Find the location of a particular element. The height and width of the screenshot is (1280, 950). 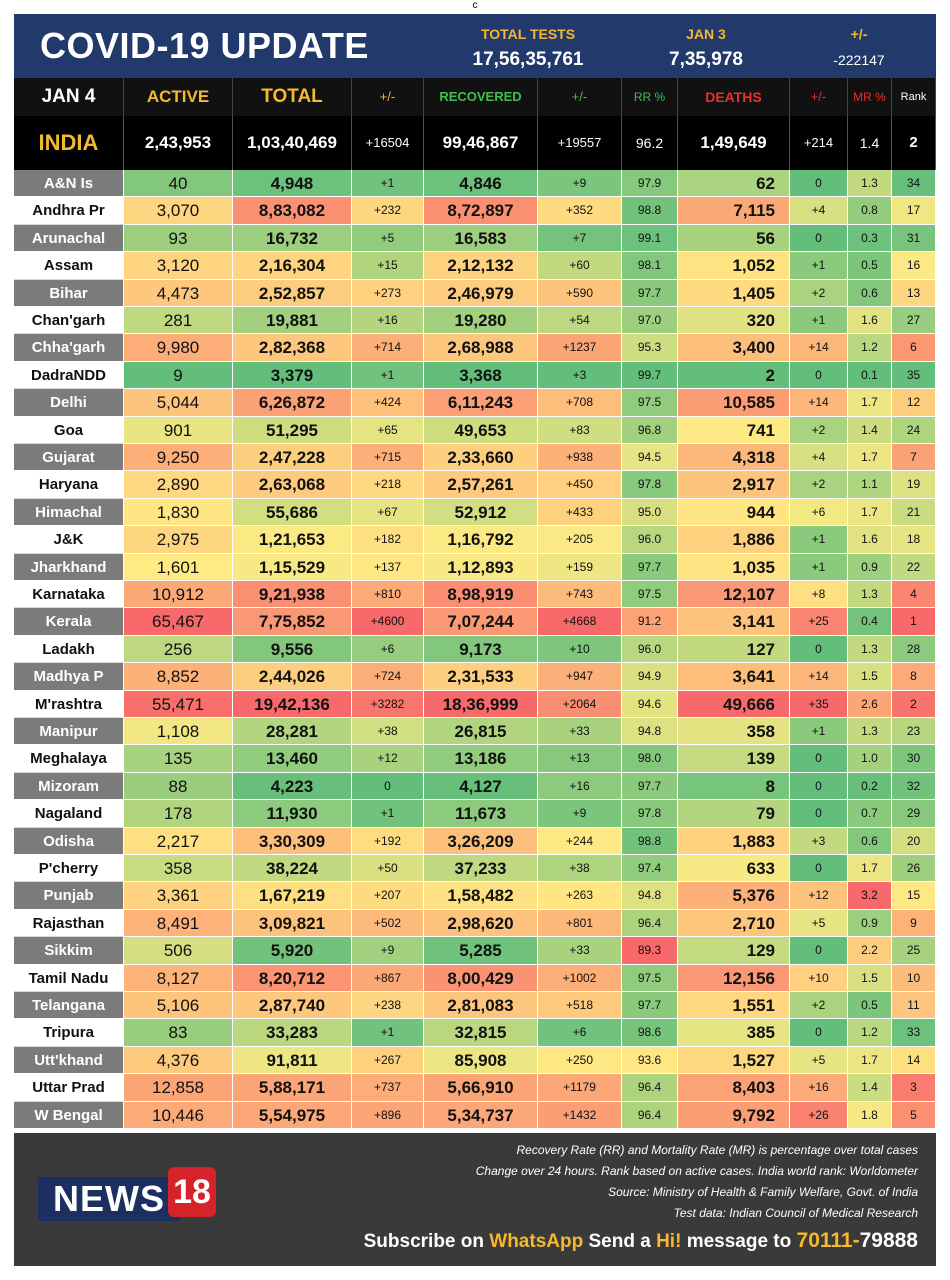

cell-recovered-change: +205 is located at coordinates (580, 540).